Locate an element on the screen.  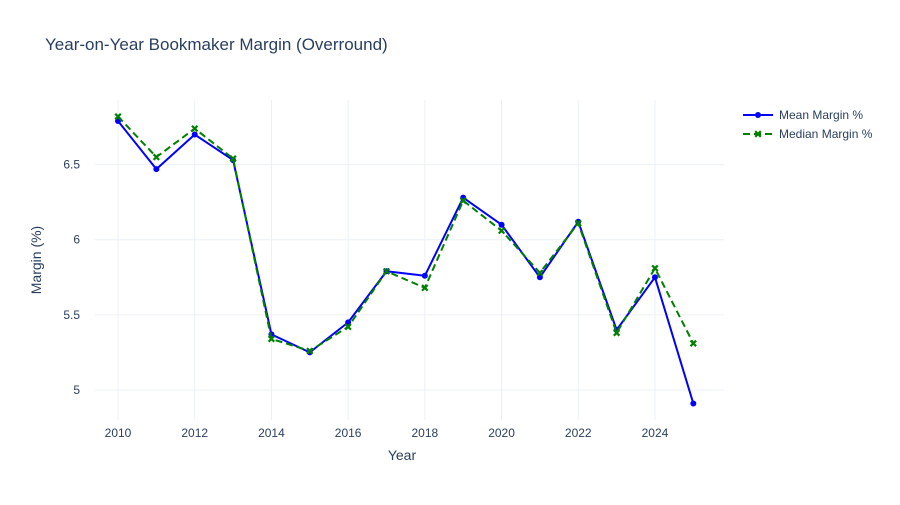
x-axis-label: Year is located at coordinates (402, 455).